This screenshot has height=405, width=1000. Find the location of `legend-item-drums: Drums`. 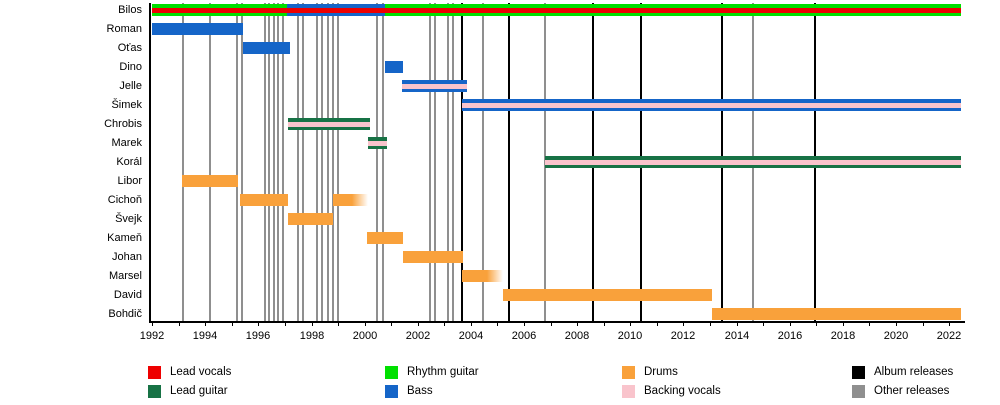

legend-item-drums: Drums is located at coordinates (650, 372).